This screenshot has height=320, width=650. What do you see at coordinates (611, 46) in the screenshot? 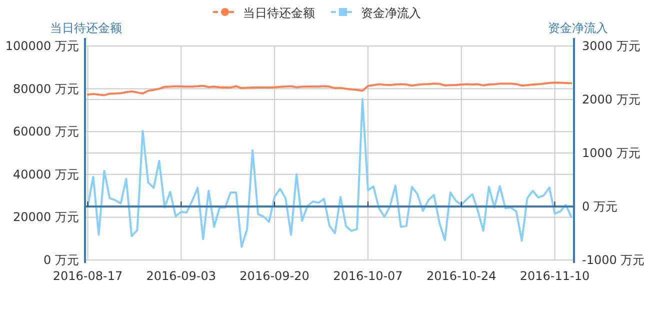
I see `y2-tick-label: 3000 万元` at bounding box center [611, 46].